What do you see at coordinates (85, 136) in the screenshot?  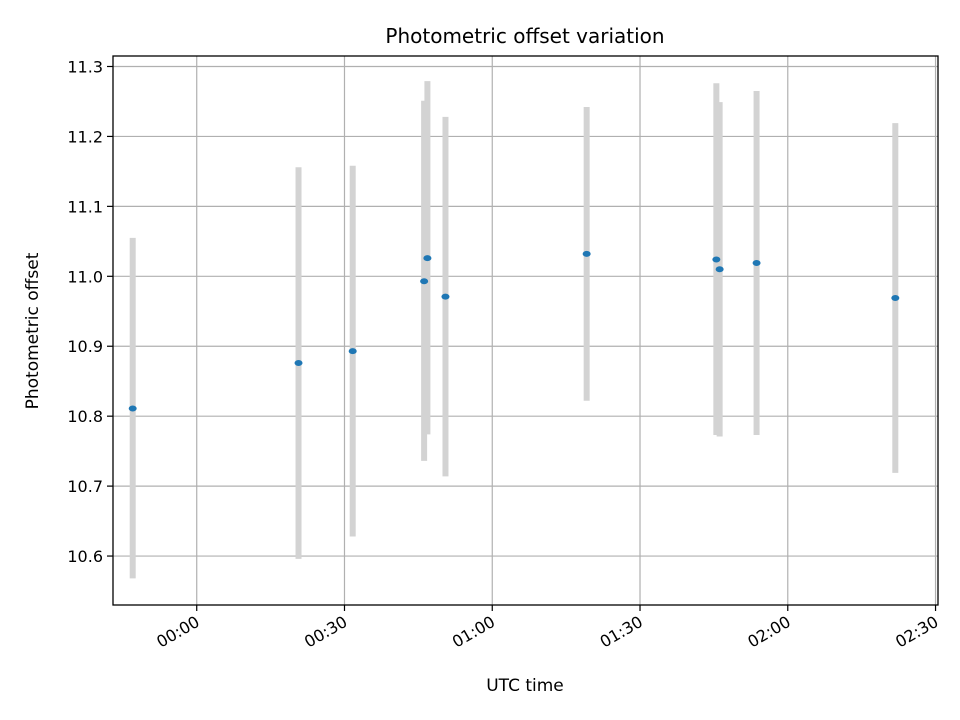 I see `y-tick-label: 11.2` at bounding box center [85, 136].